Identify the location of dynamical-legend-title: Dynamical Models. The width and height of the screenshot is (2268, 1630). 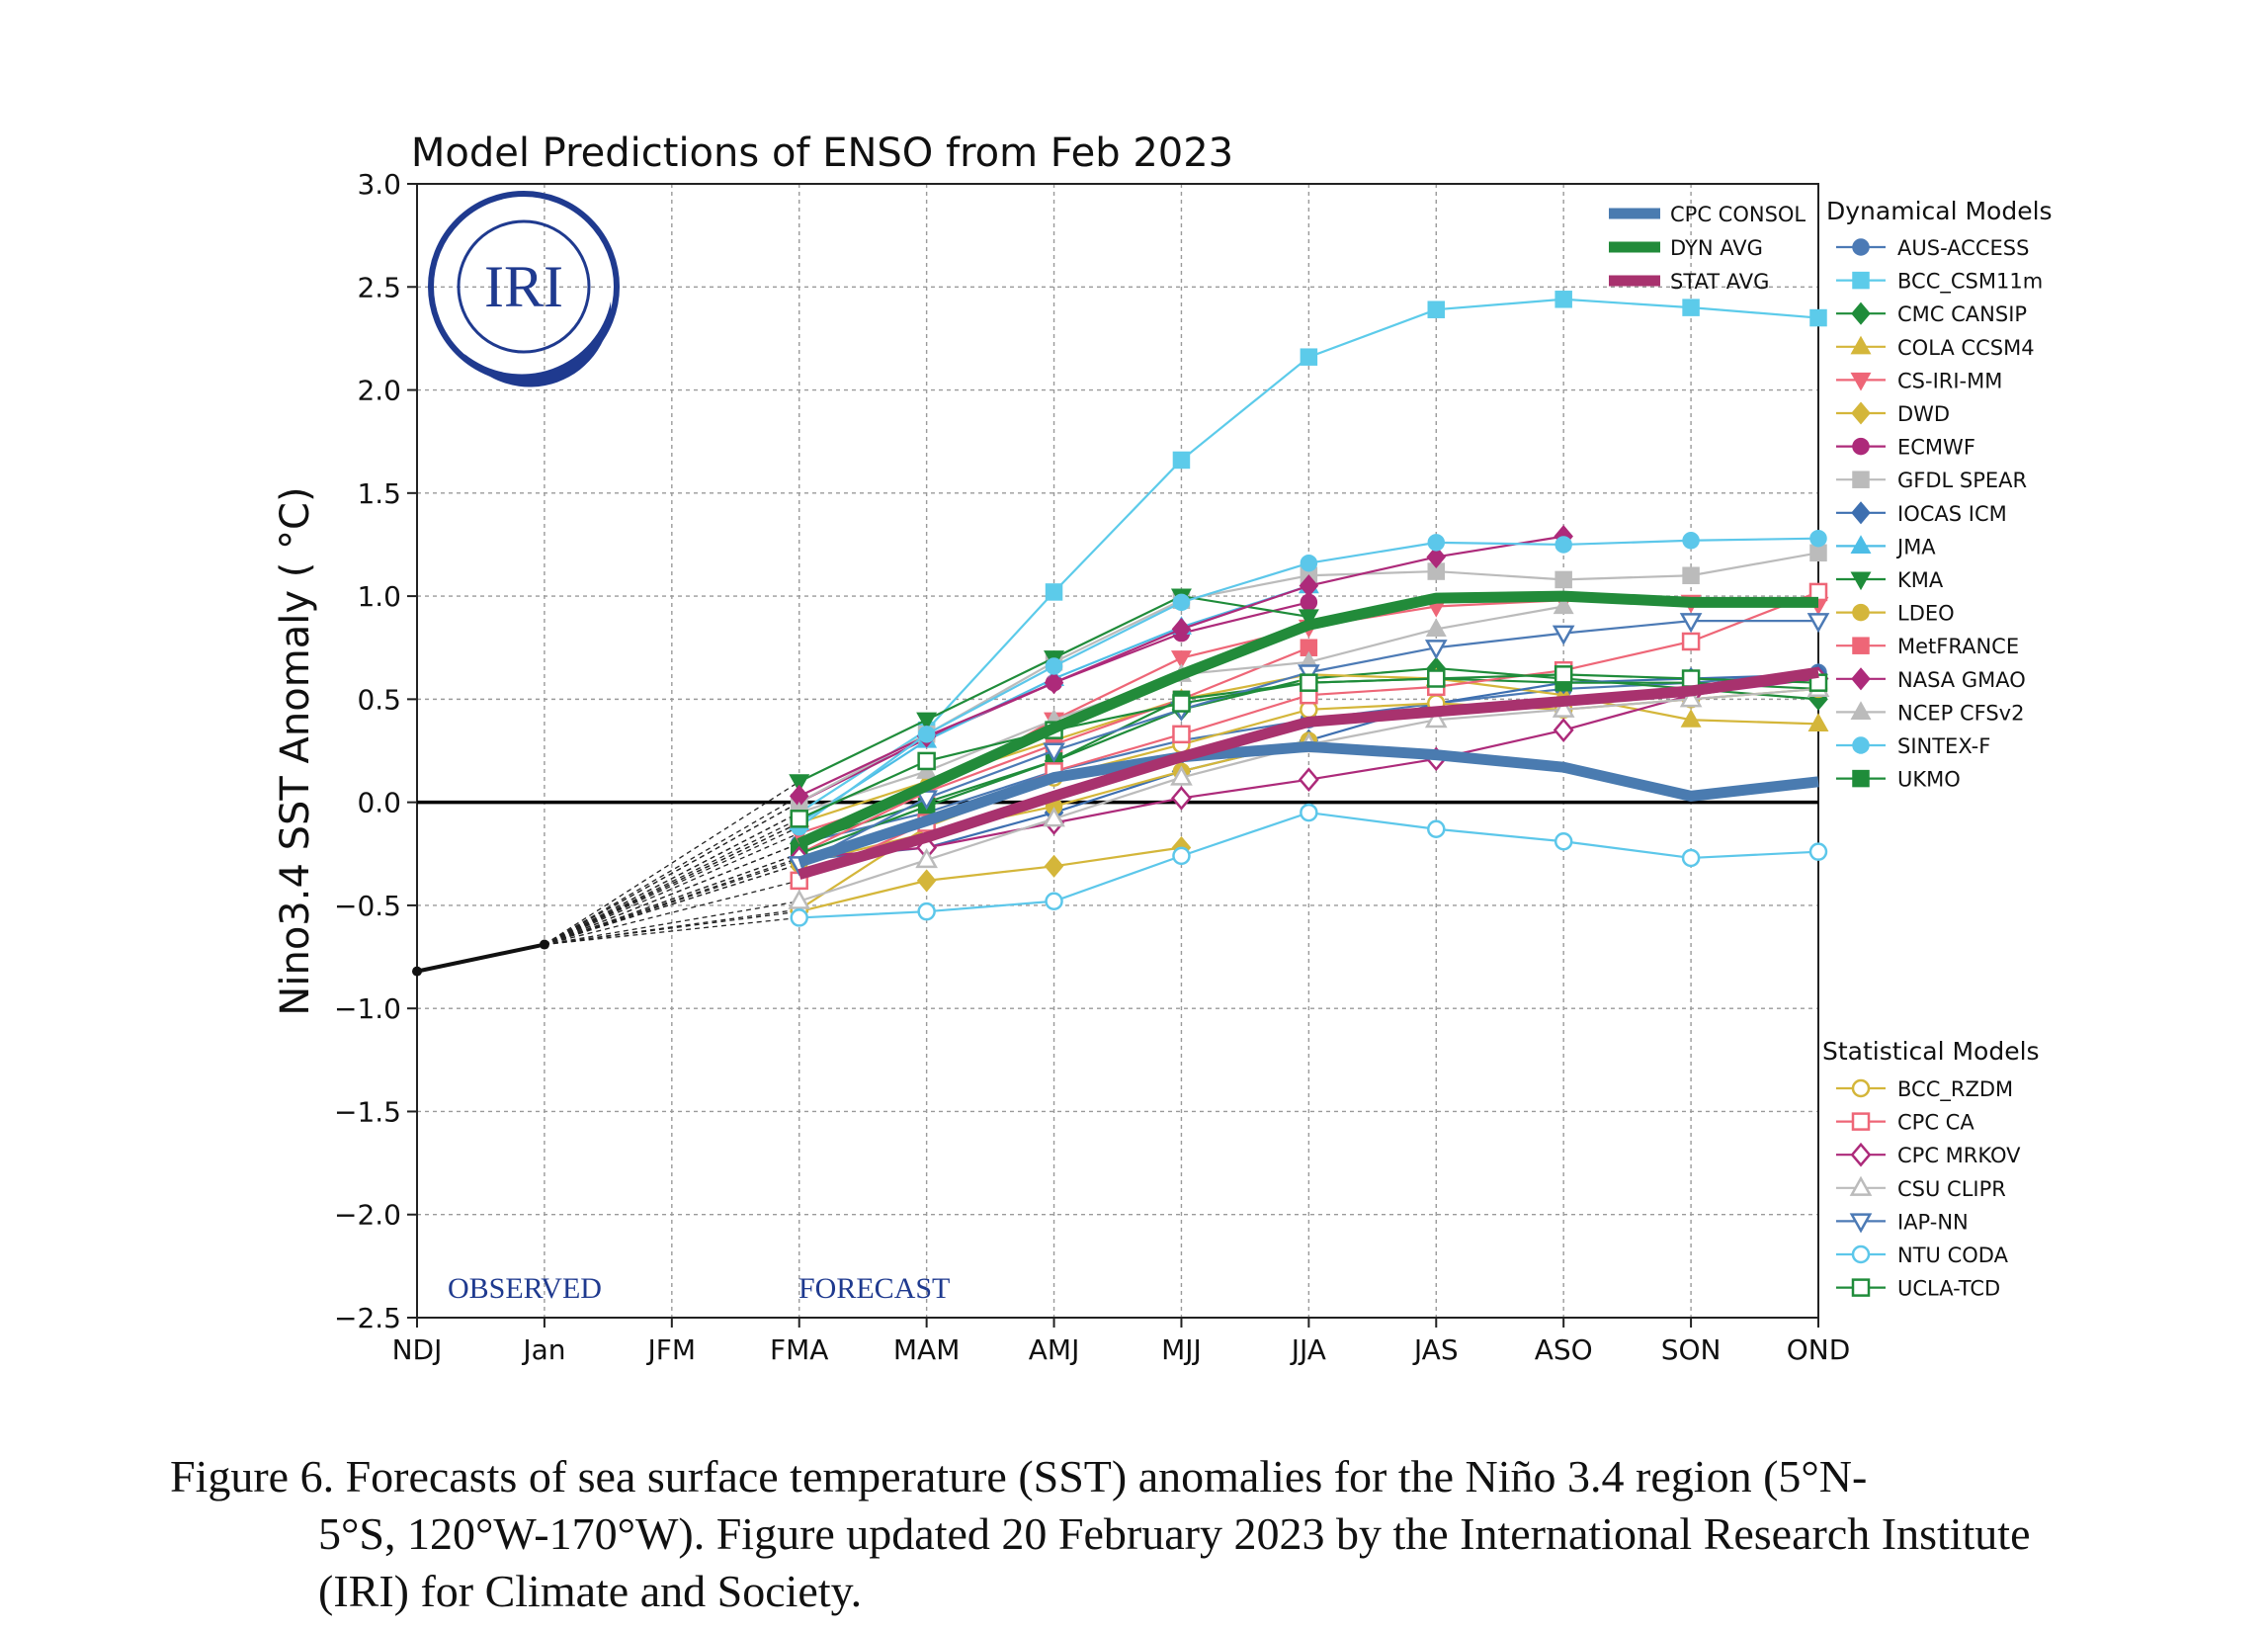
(1939, 211).